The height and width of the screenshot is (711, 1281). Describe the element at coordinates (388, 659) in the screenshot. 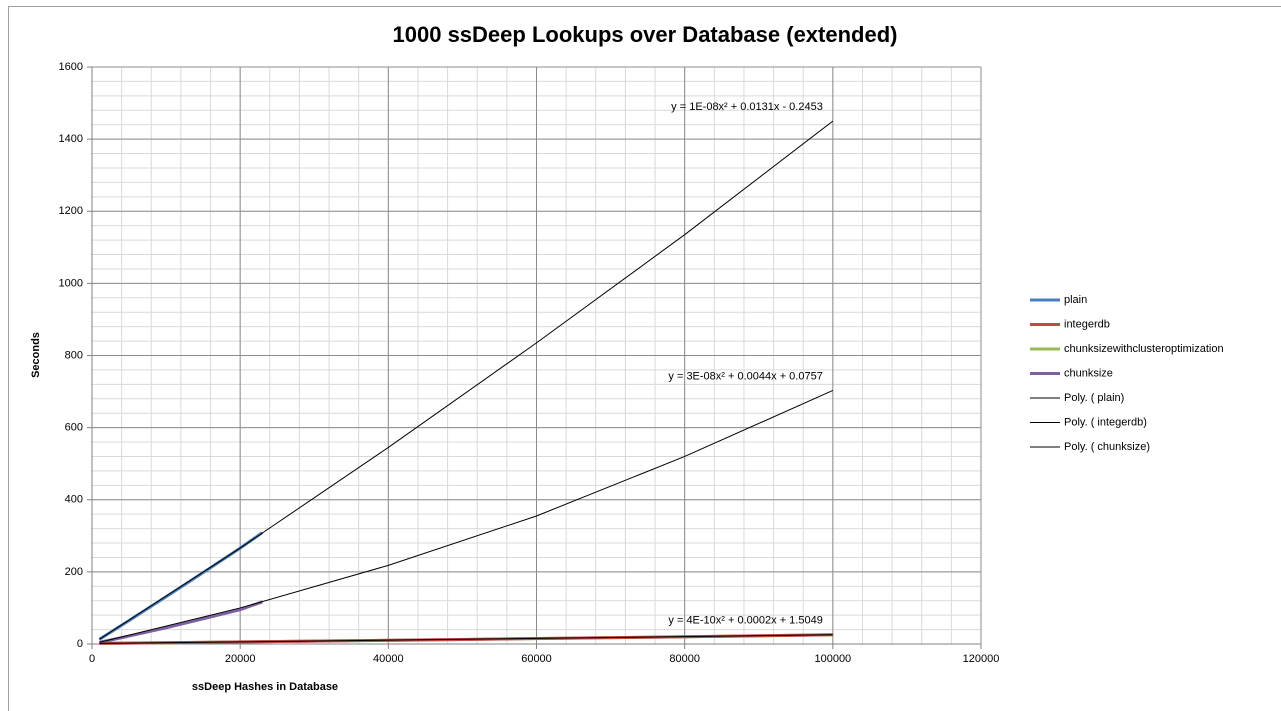

I see `x-tick-label: 40000` at that location.